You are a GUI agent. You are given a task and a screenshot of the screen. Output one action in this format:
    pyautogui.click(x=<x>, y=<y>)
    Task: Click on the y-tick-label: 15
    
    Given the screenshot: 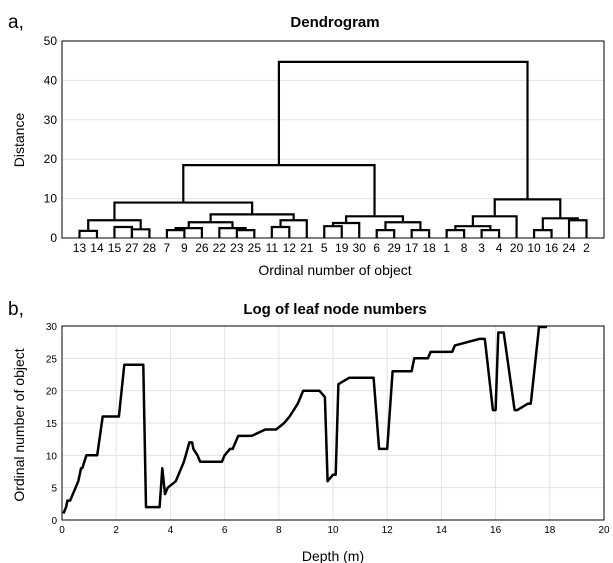 What is the action you would take?
    pyautogui.click(x=52, y=424)
    